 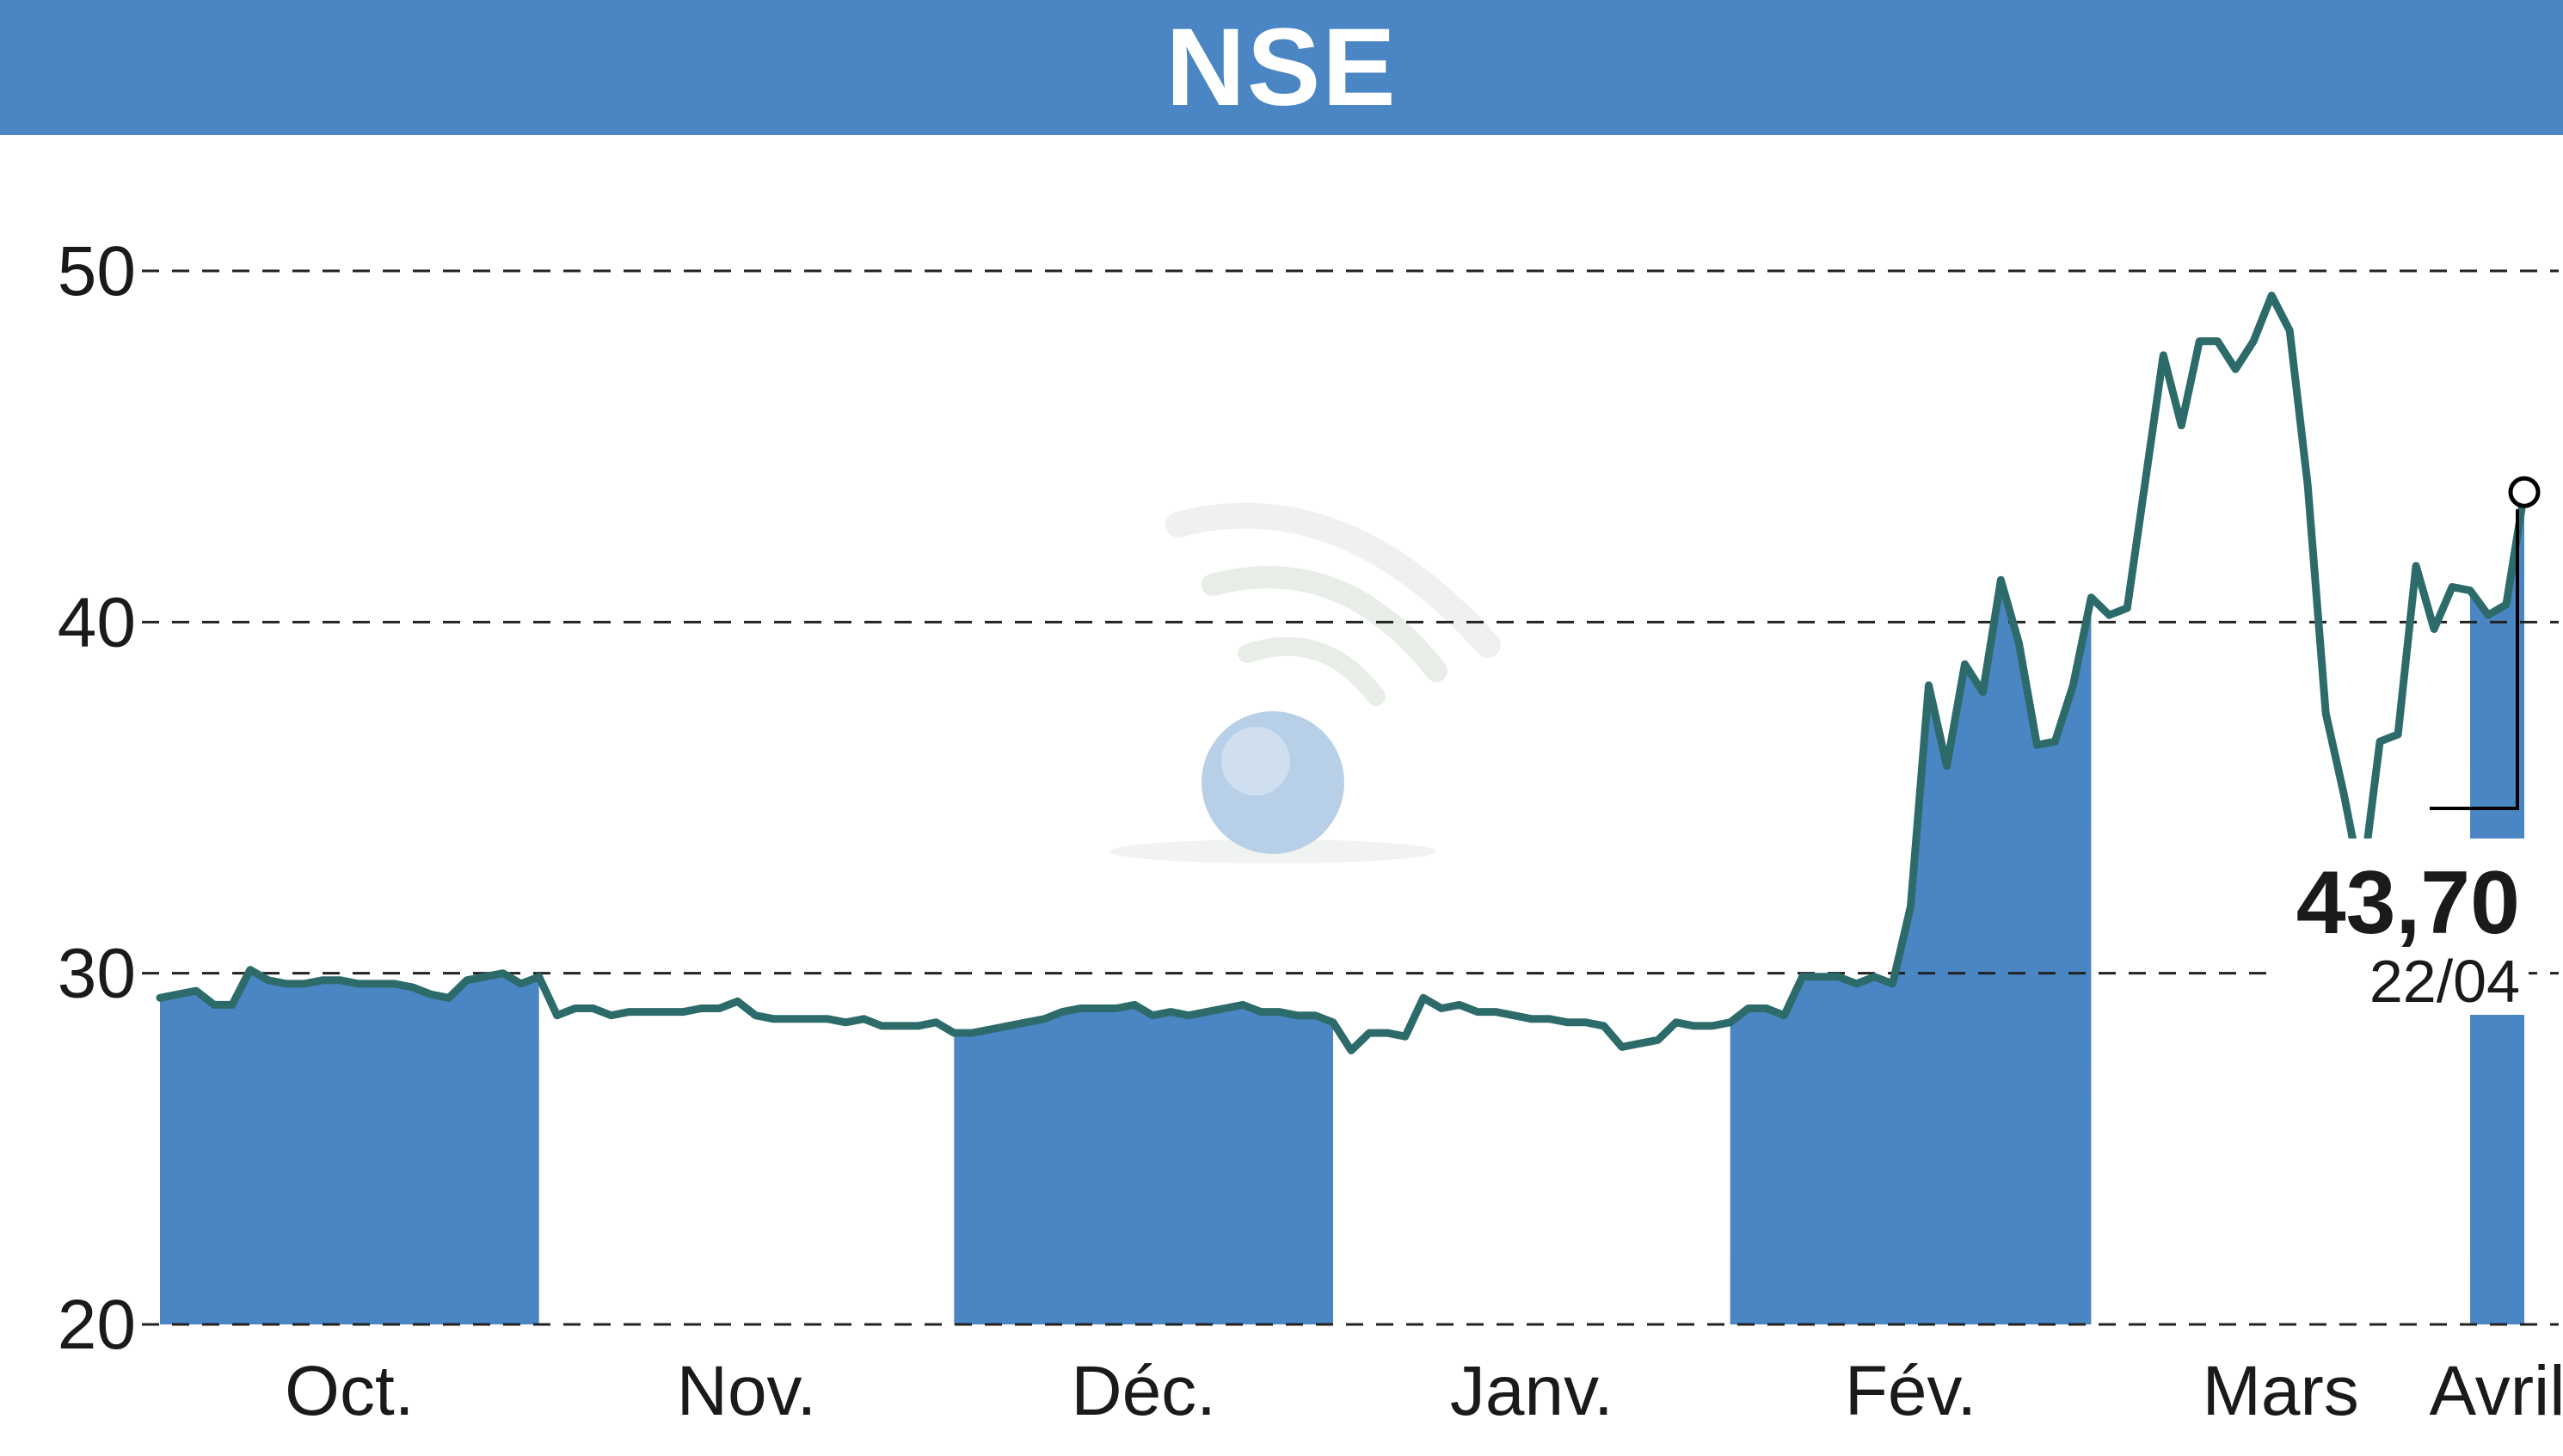 What do you see at coordinates (97, 1325) in the screenshot?
I see `y-tick-20: 20` at bounding box center [97, 1325].